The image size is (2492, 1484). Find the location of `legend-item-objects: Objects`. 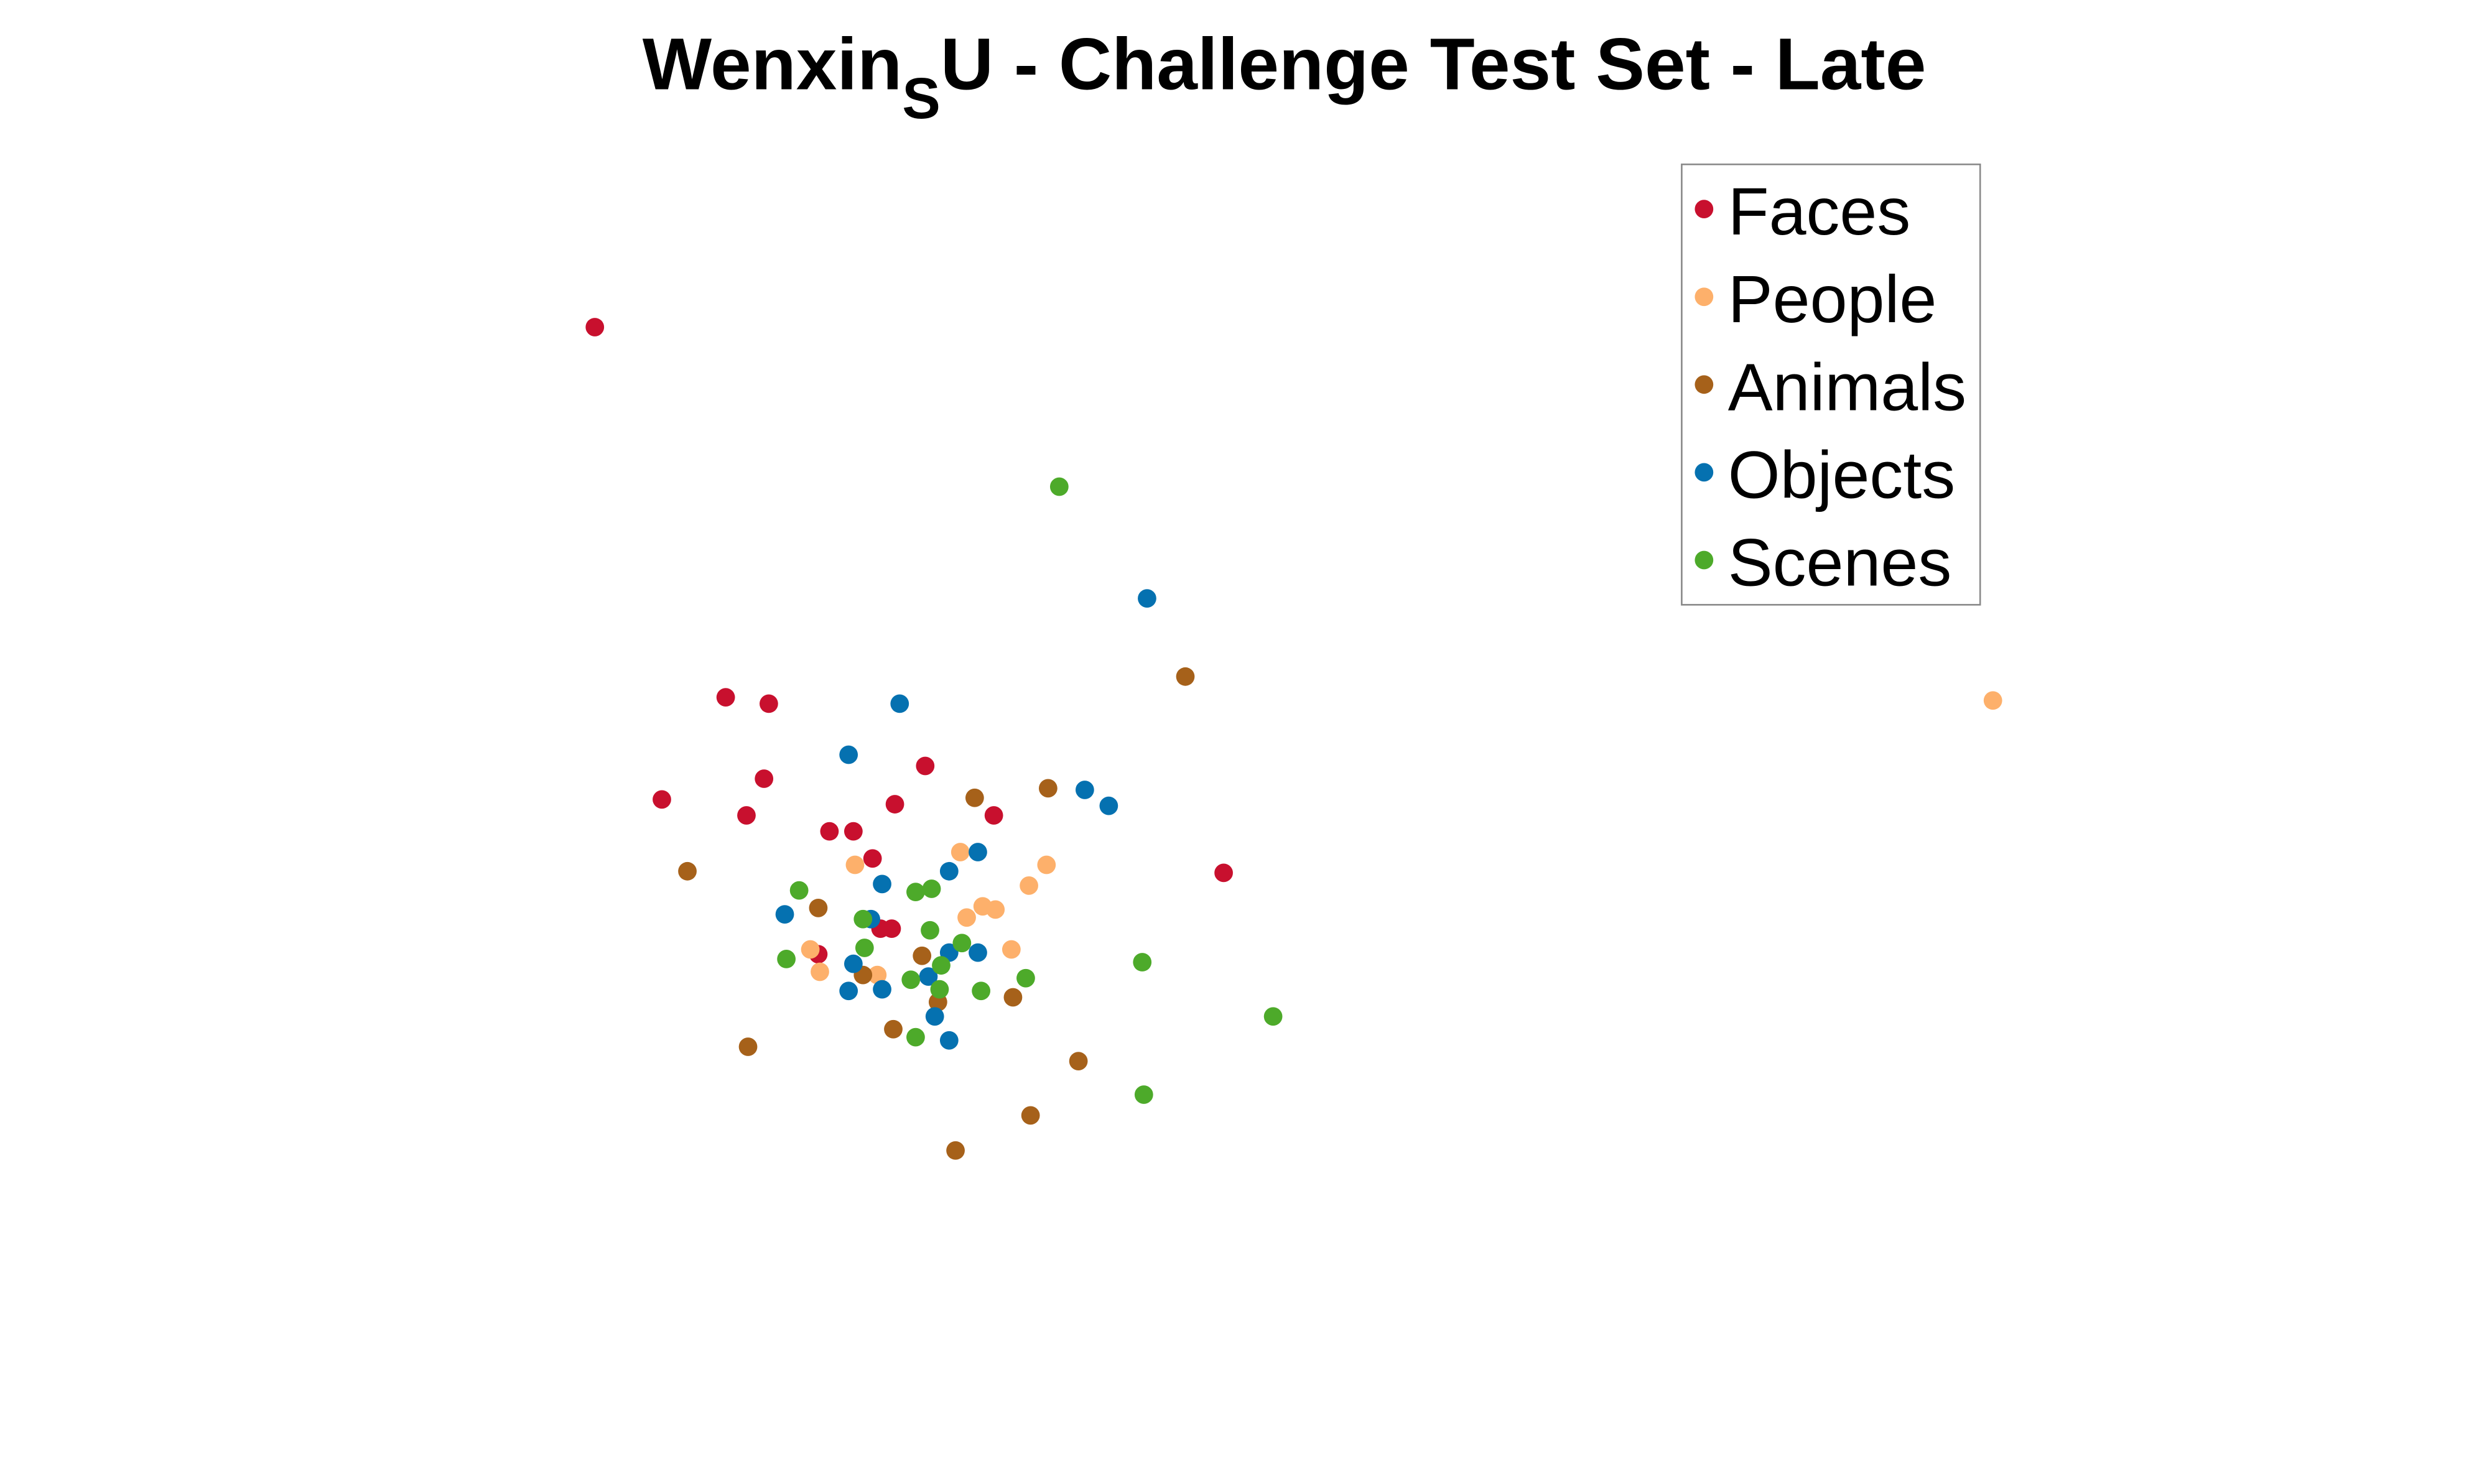

legend-item-objects: Objects is located at coordinates (1825, 474).